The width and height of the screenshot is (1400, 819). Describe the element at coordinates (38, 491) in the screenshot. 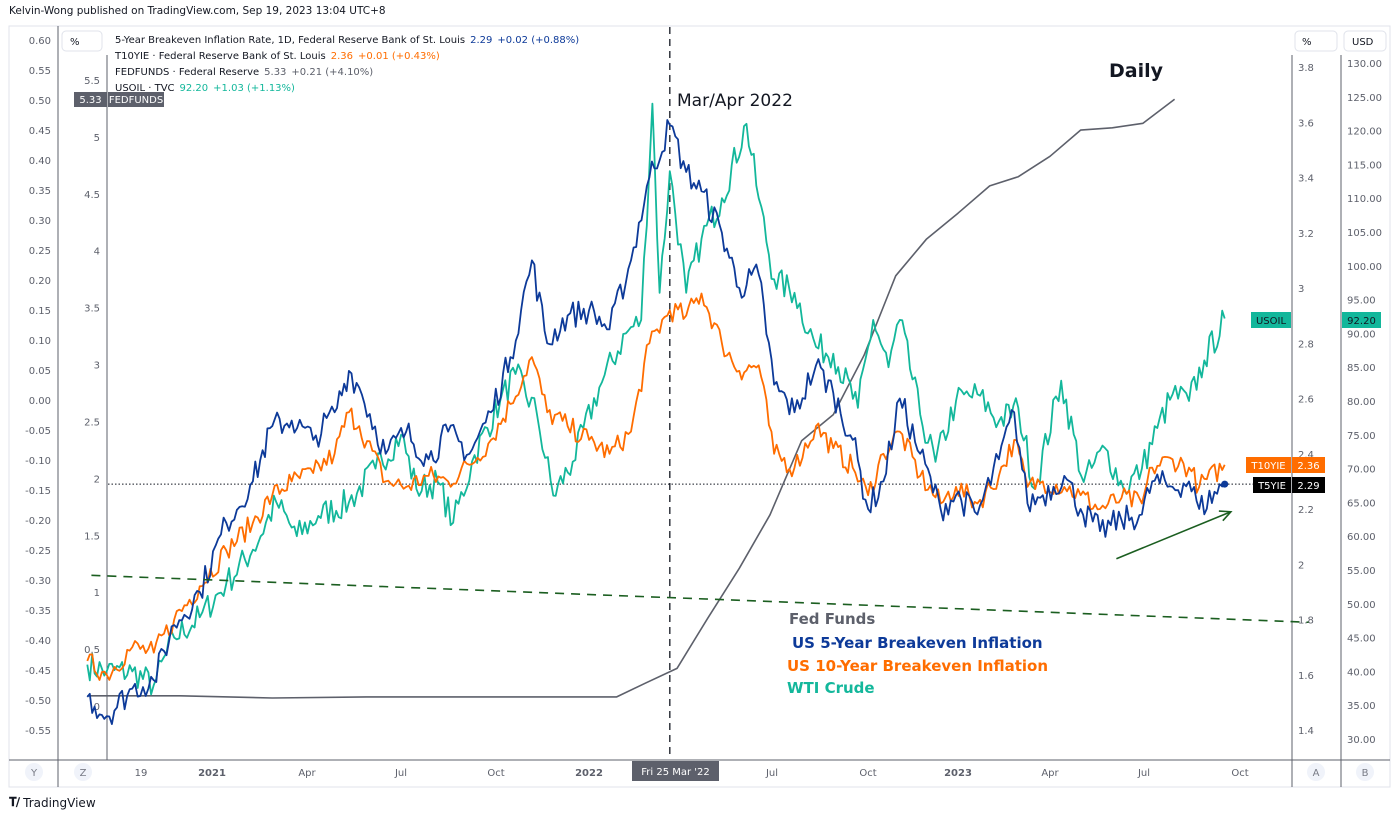

I see `axis-tick-far-left: -0.15` at that location.